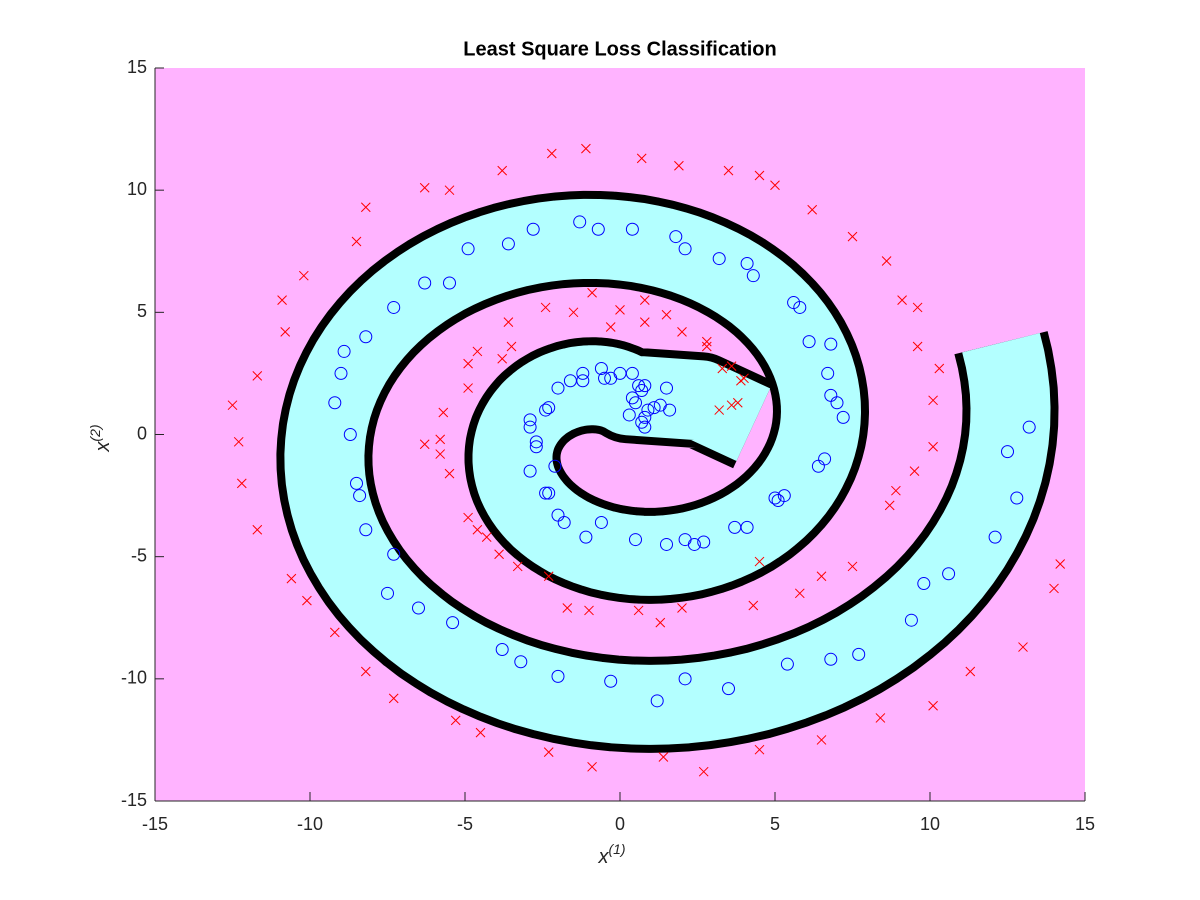  I want to click on chart-title: Least Square Loss Classification, so click(619, 49).